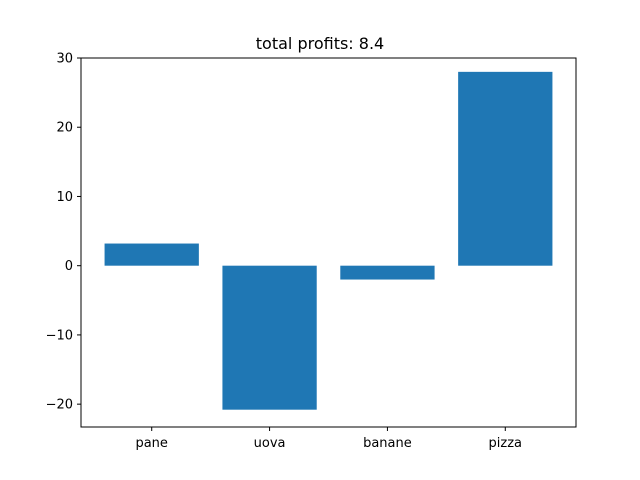  Describe the element at coordinates (387, 272) in the screenshot. I see `bar-banane` at that location.